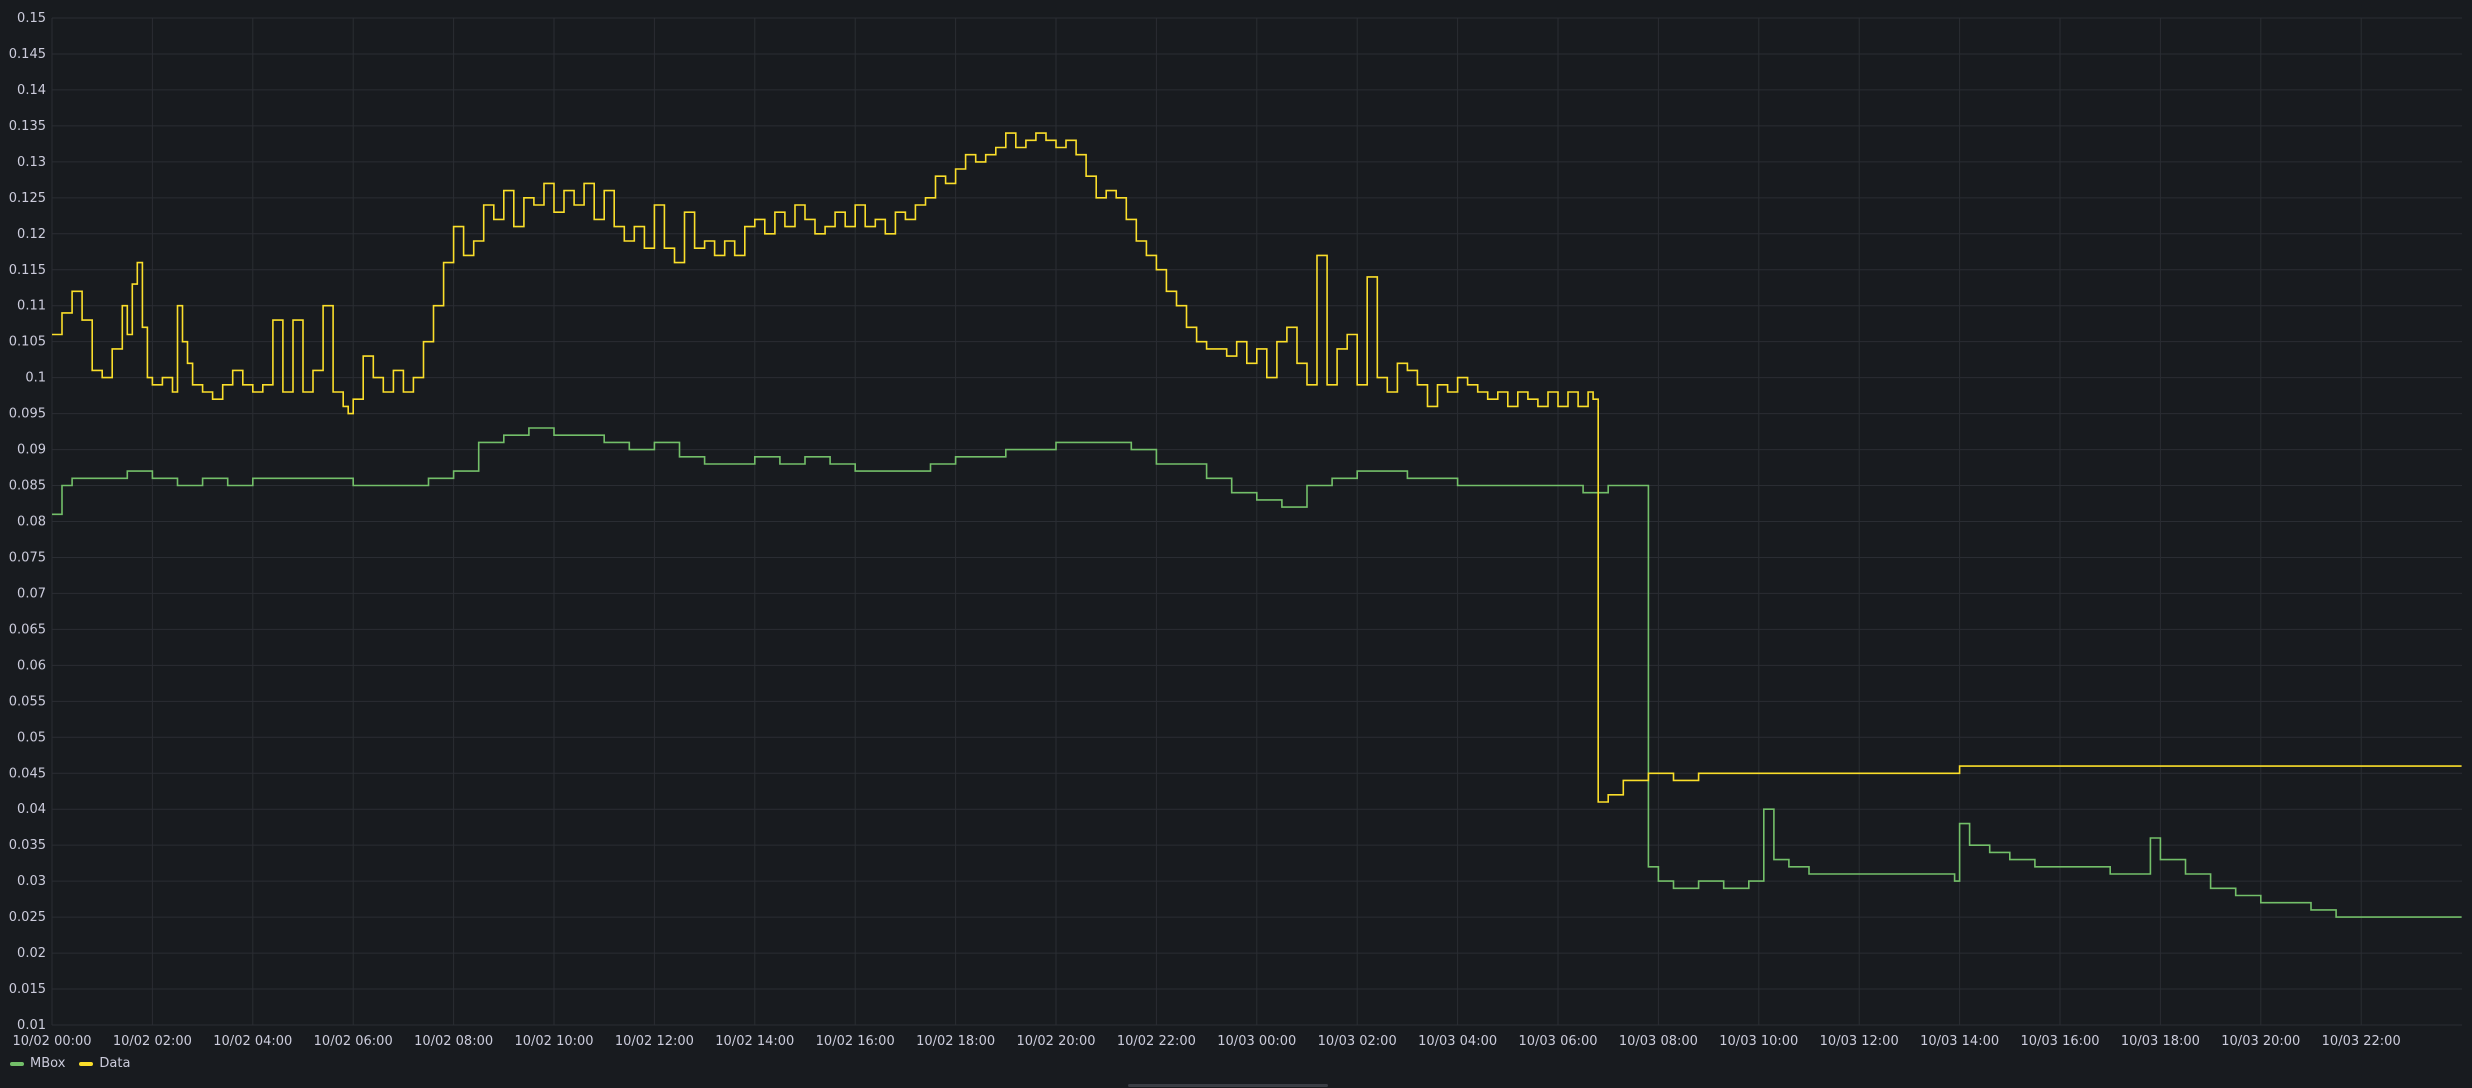 The image size is (2472, 1088). What do you see at coordinates (27, 845) in the screenshot?
I see `y-tick-label: 0.035` at bounding box center [27, 845].